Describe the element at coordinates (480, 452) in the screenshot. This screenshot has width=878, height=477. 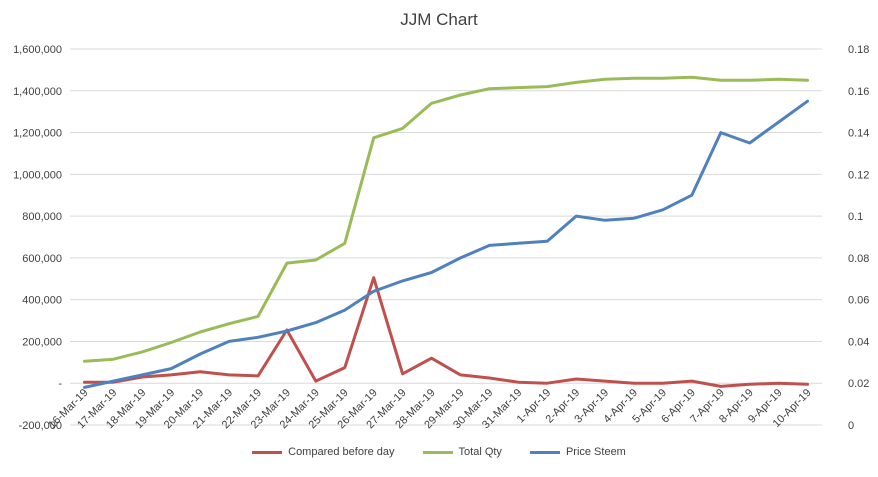
I see `legend-label: Total Qty` at that location.